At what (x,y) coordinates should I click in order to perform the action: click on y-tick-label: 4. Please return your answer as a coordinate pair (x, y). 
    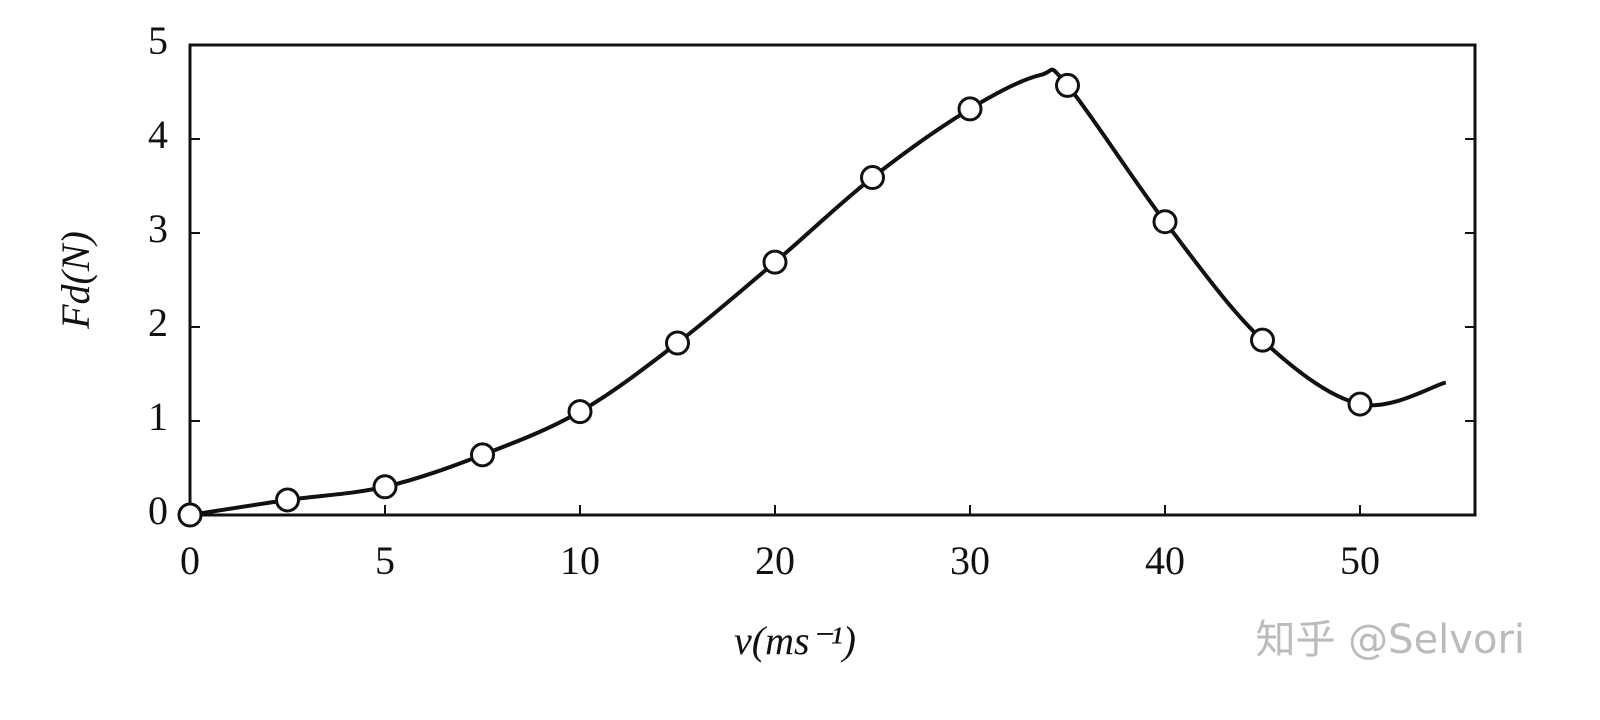
    Looking at the image, I should click on (158, 134).